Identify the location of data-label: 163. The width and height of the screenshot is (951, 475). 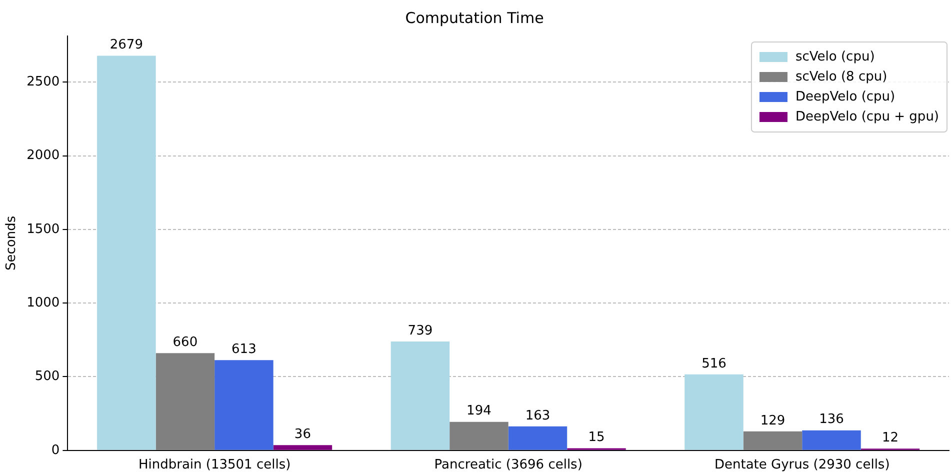
(537, 416).